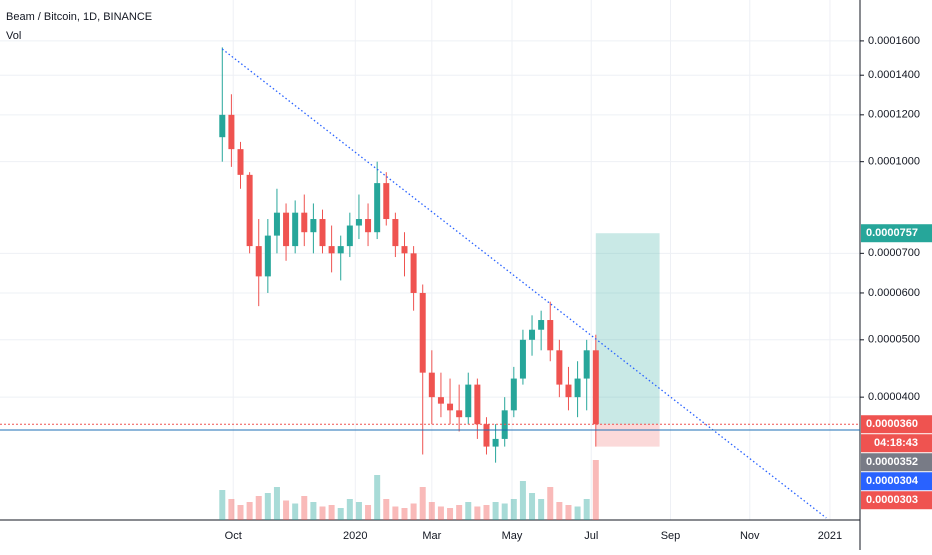 Image resolution: width=932 pixels, height=555 pixels. What do you see at coordinates (896, 443) in the screenshot?
I see `countdown: 04:18:43` at bounding box center [896, 443].